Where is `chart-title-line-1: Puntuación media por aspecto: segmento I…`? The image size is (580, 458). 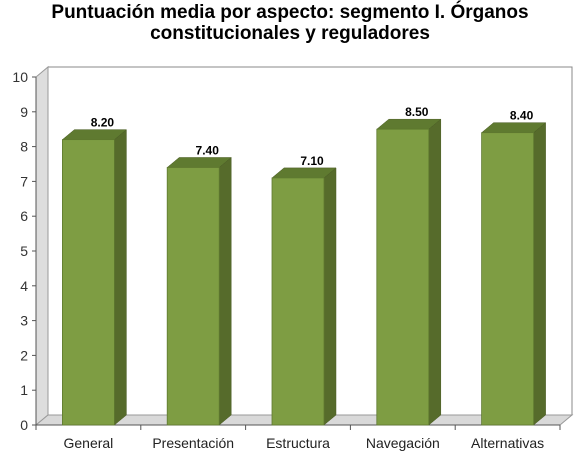 chart-title-line-1: Puntuación media por aspecto: segmento I… is located at coordinates (290, 12).